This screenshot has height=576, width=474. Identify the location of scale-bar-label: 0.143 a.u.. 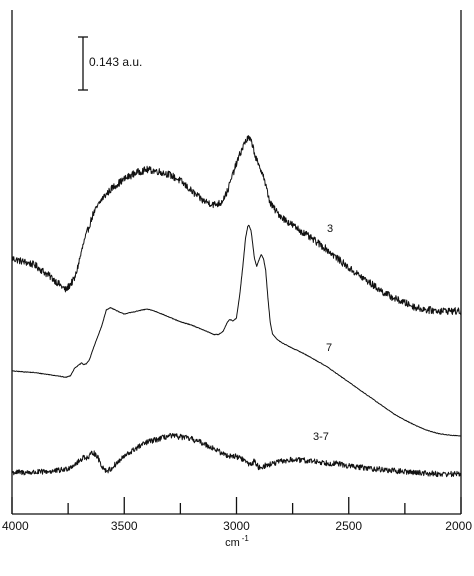
(115, 62).